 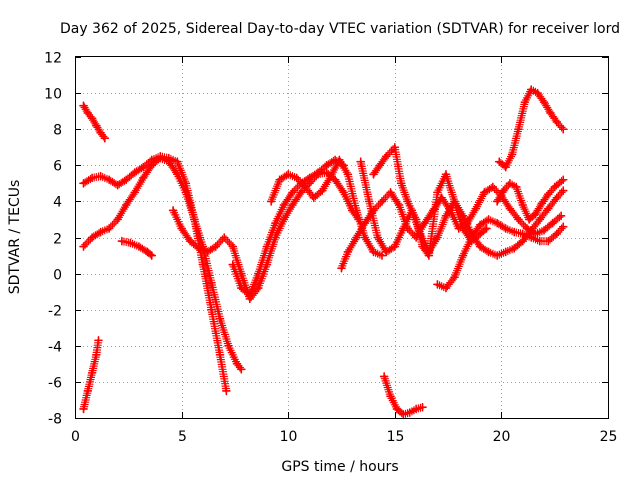 What do you see at coordinates (57, 203) in the screenshot?
I see `y-tick-label: 4` at bounding box center [57, 203].